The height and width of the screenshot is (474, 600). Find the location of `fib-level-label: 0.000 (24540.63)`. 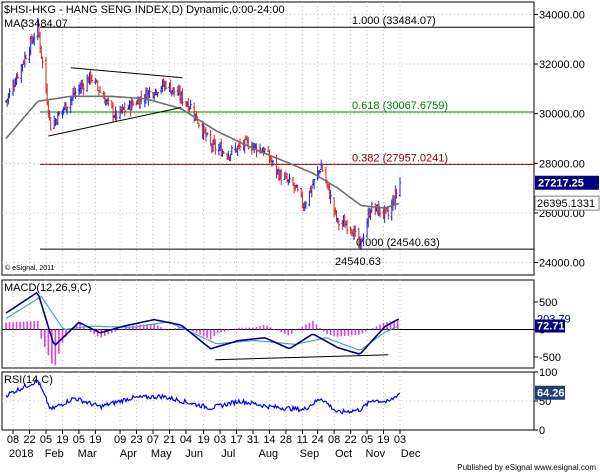

fib-level-label: 0.000 (24540.63) is located at coordinates (398, 243).